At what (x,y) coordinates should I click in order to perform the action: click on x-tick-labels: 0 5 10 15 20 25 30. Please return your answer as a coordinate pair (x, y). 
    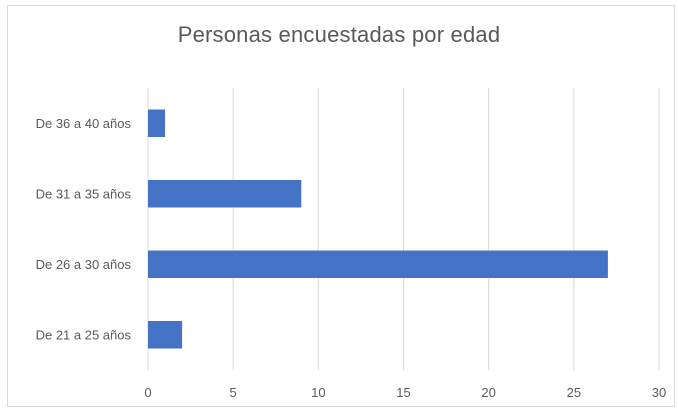
    Looking at the image, I should click on (405, 392).